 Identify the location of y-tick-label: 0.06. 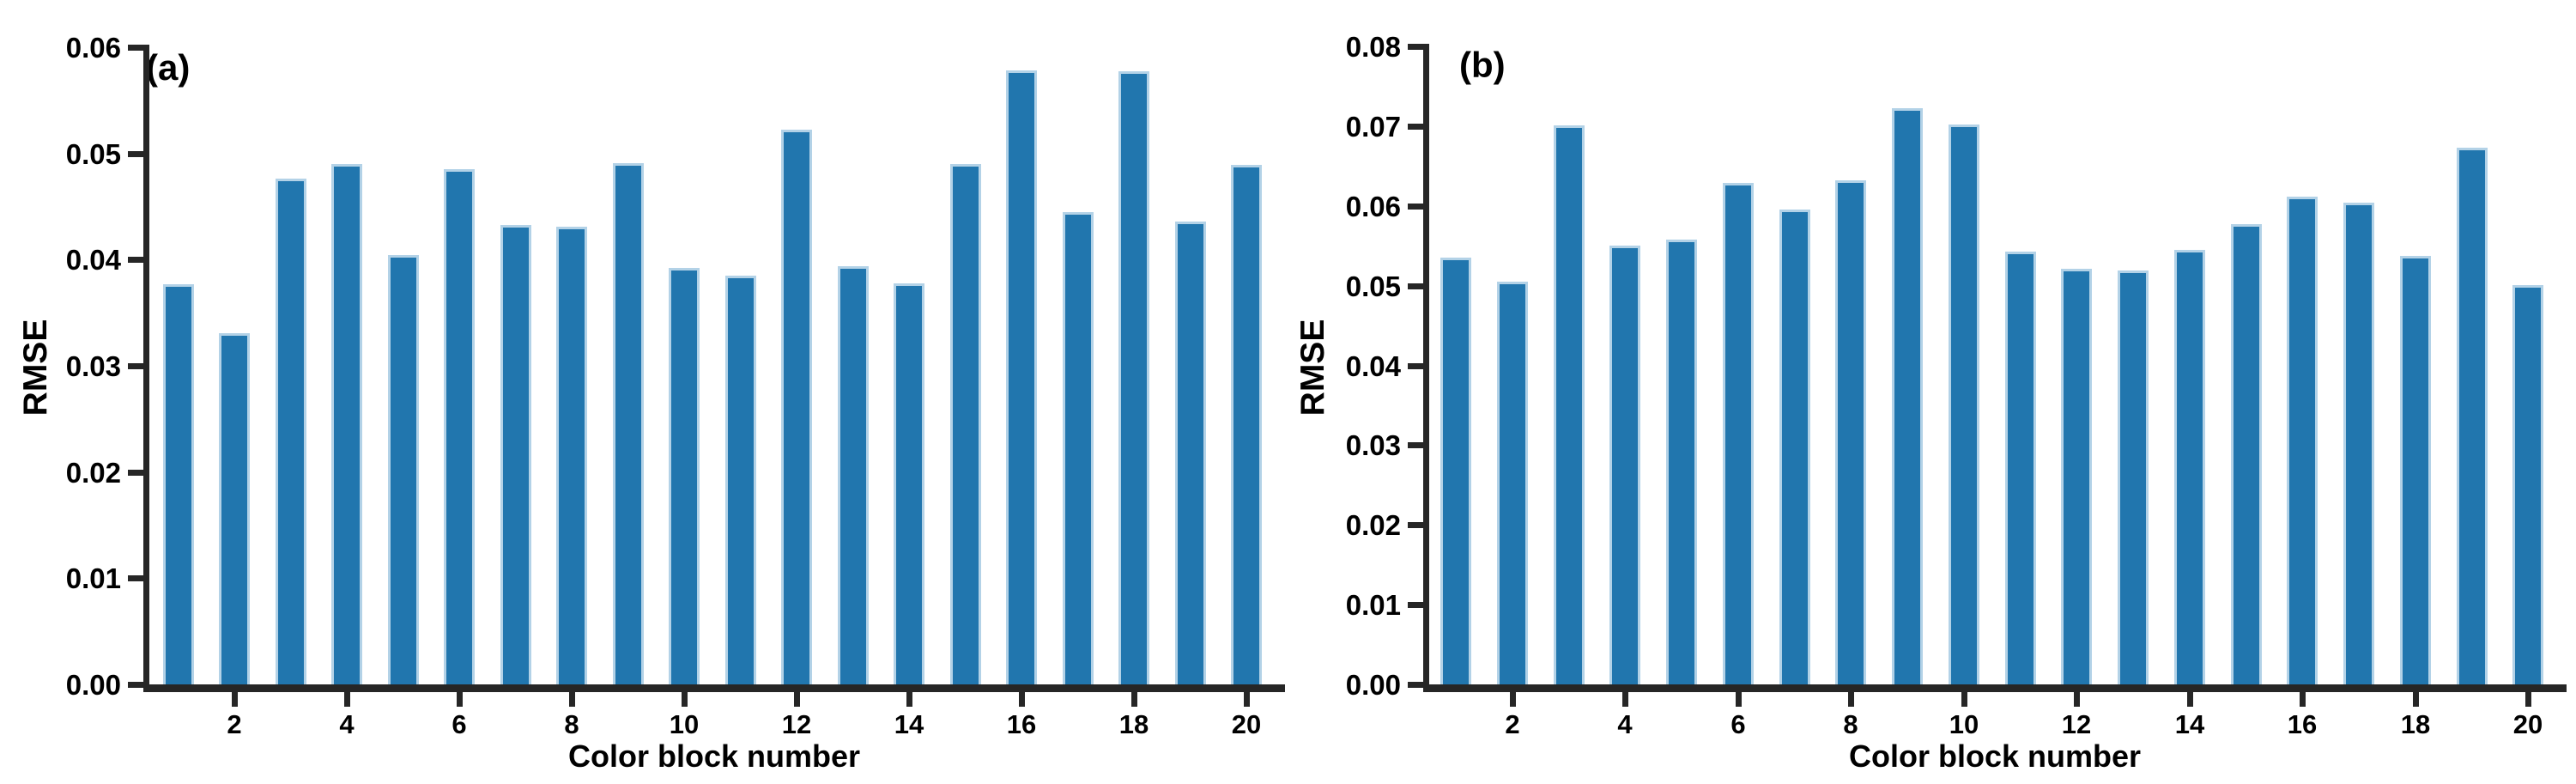
(1373, 206).